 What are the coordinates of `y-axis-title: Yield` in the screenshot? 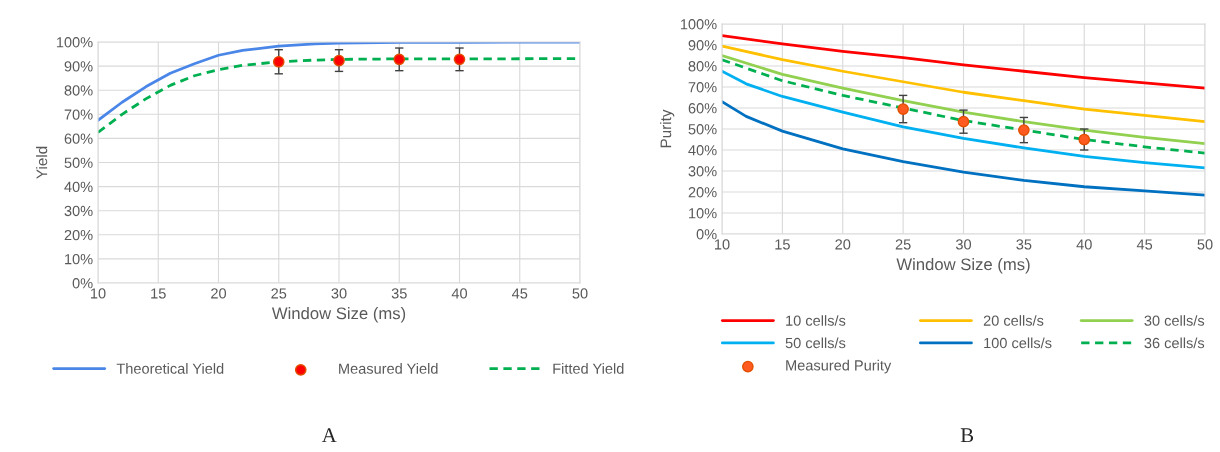 It's located at (42, 162).